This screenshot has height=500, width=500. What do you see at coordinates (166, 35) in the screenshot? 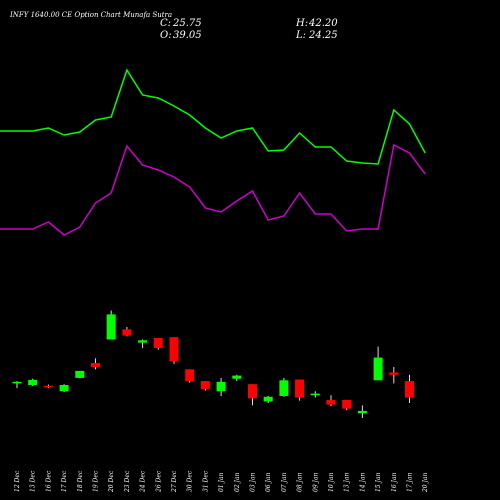
I see `open-label: O:` at bounding box center [166, 35].